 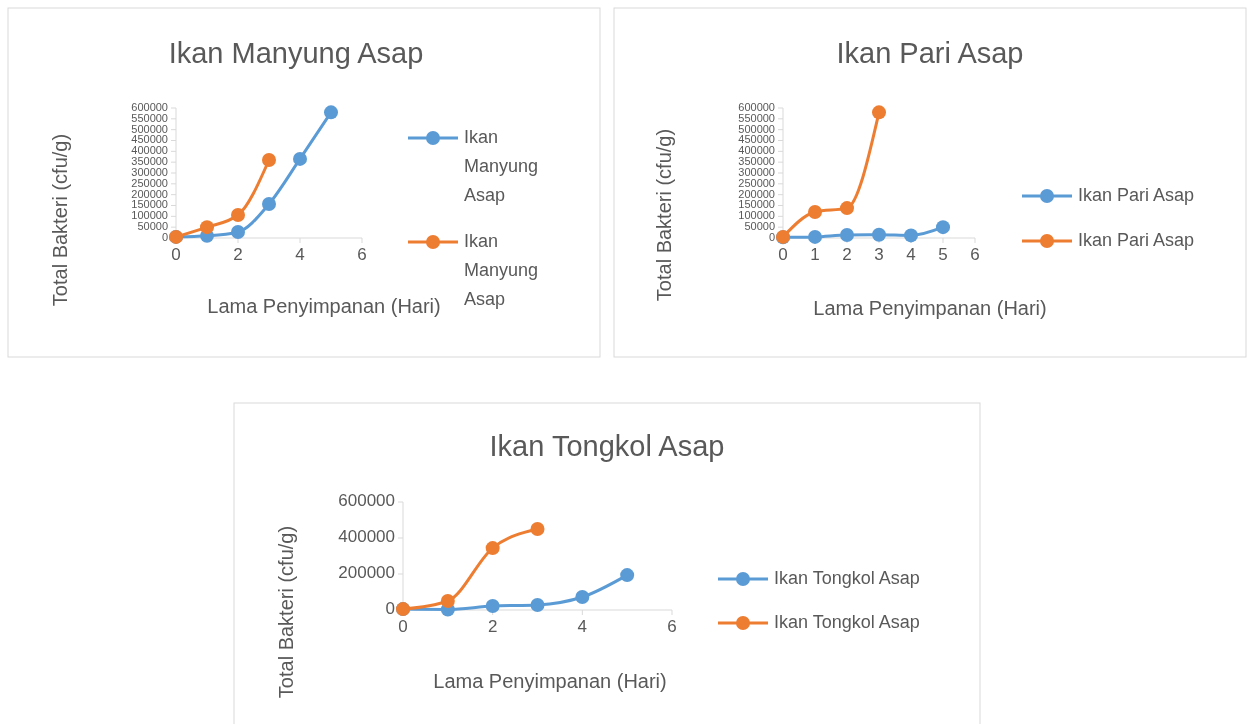 I want to click on chart-title: Ikan Tongkol Asap, so click(x=607, y=445).